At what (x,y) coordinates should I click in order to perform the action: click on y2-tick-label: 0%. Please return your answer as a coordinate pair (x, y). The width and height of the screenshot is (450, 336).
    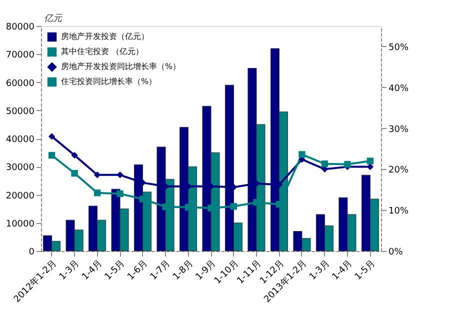
    Looking at the image, I should click on (396, 253).